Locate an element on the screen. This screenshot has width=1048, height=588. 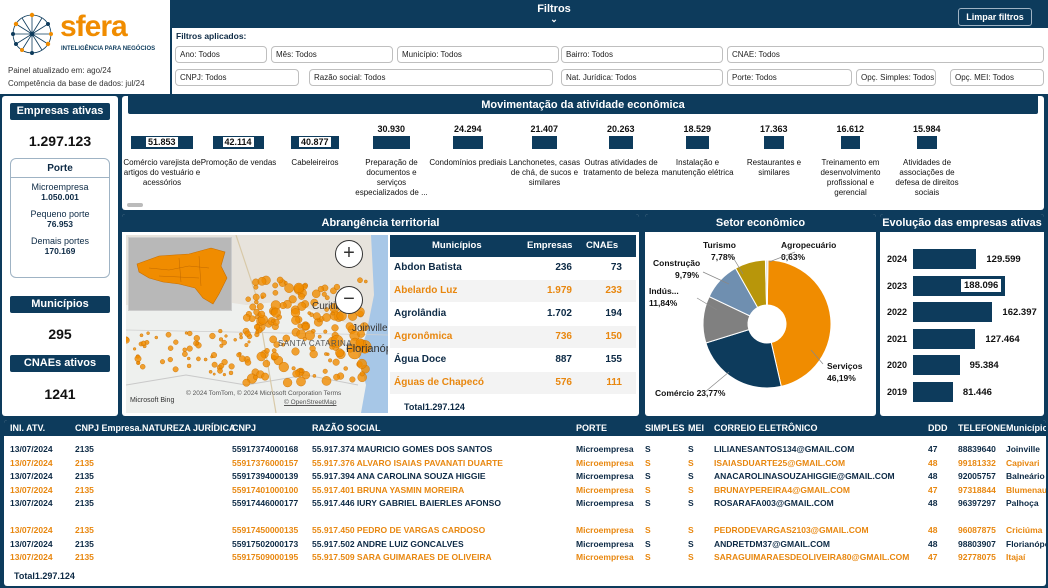
th-razao-social: RAZÃO SOCIAL is located at coordinates (346, 428).